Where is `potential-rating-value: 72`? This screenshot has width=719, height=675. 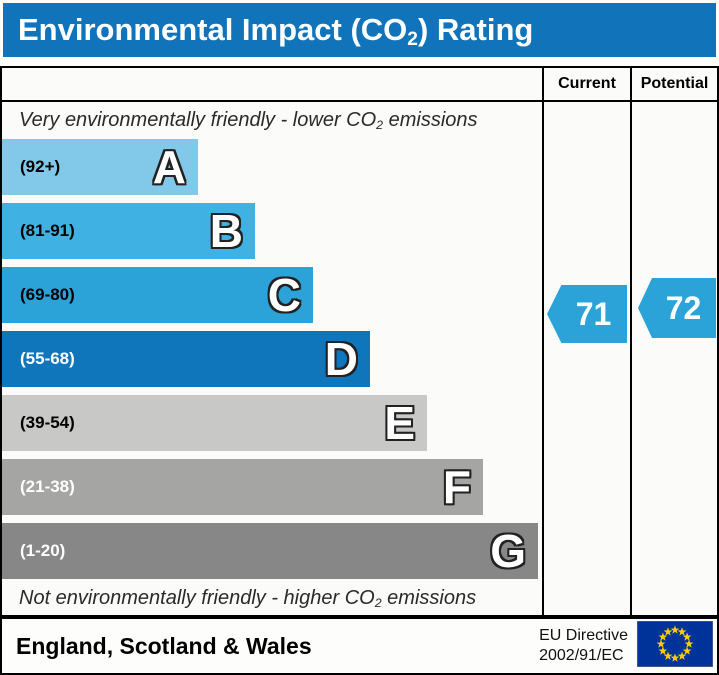
potential-rating-value: 72 is located at coordinates (683, 307).